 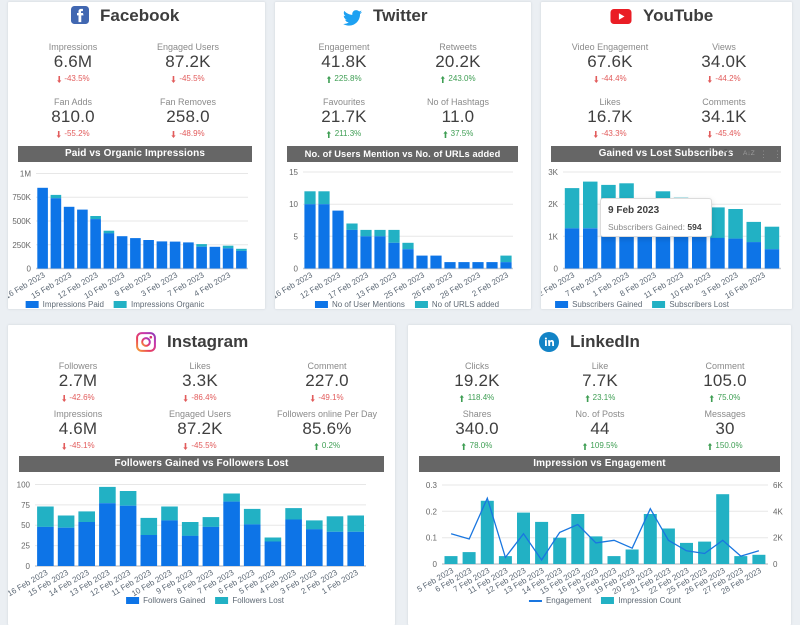 What do you see at coordinates (25, 546) in the screenshot?
I see `svg-text: 25` at bounding box center [25, 546].